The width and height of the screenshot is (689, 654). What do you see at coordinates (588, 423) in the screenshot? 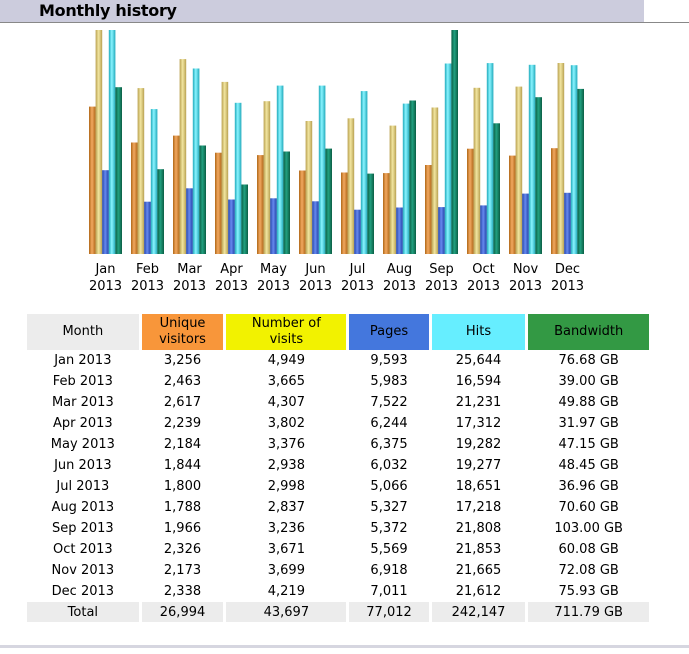
I see `bandwidth-cell: 31.97 GB` at bounding box center [588, 423].